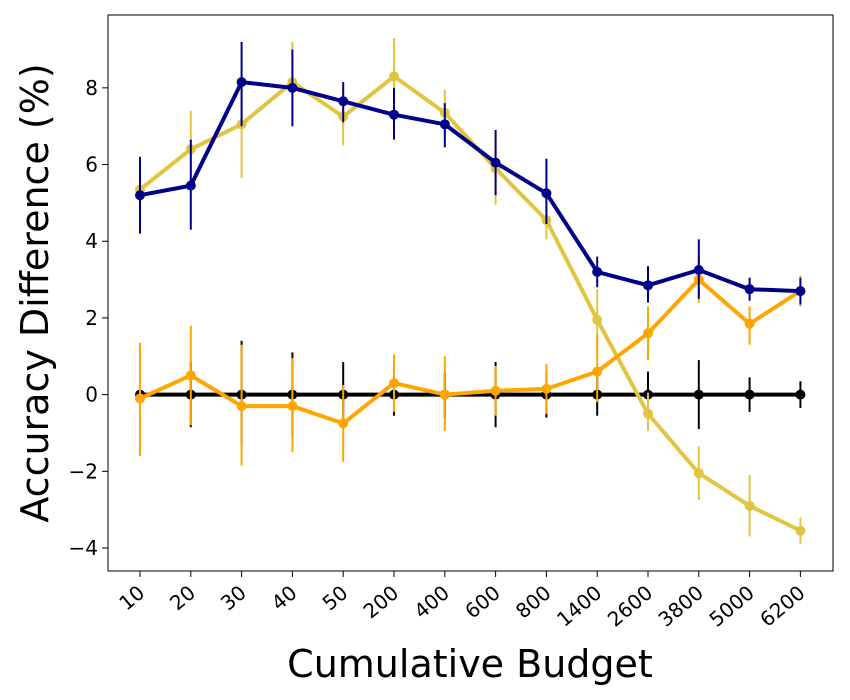 This screenshot has width=850, height=700. What do you see at coordinates (35, 292) in the screenshot?
I see `y-axis-title: Accuracy Difference (%)` at bounding box center [35, 292].